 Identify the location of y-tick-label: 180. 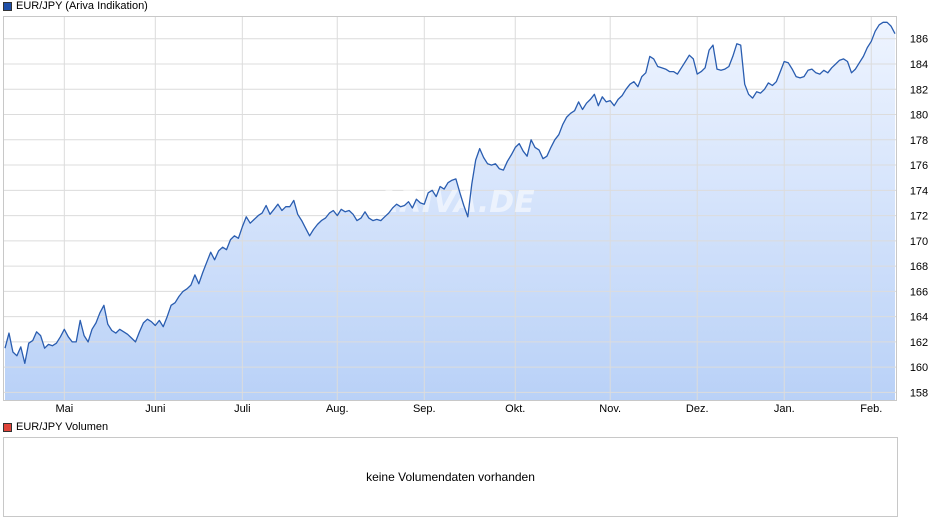
(919, 116).